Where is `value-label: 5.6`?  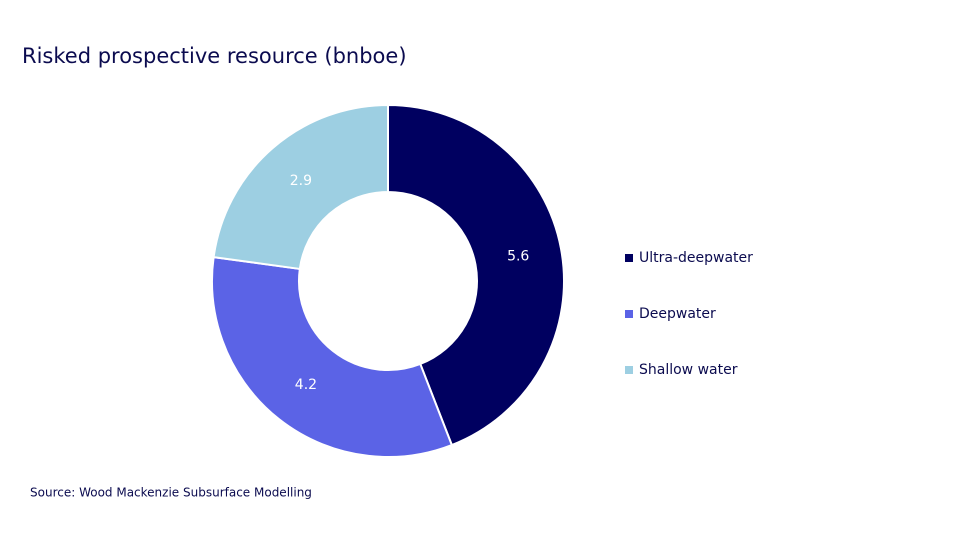 value-label: 5.6 is located at coordinates (518, 257).